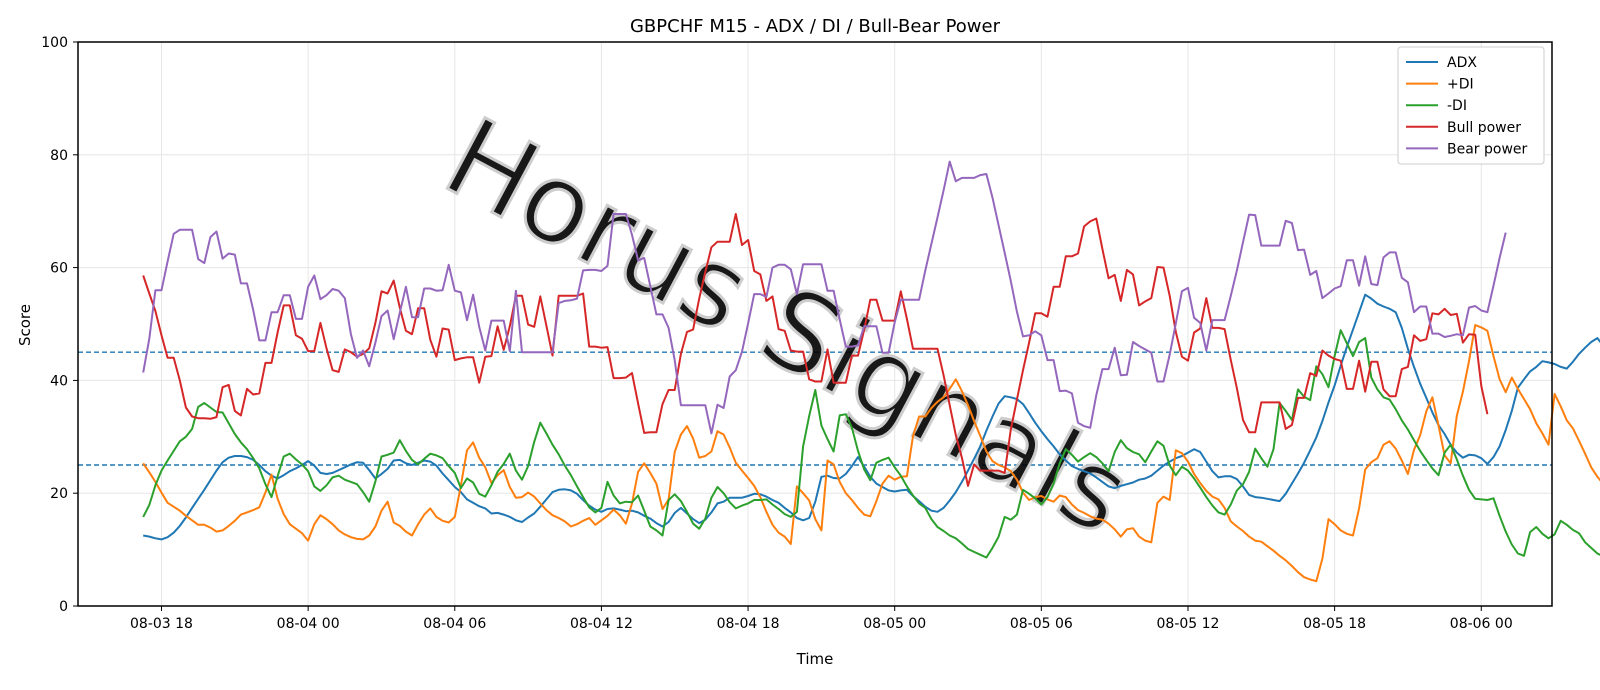 The height and width of the screenshot is (690, 1600). I want to click on legend-box, so click(1471, 105).